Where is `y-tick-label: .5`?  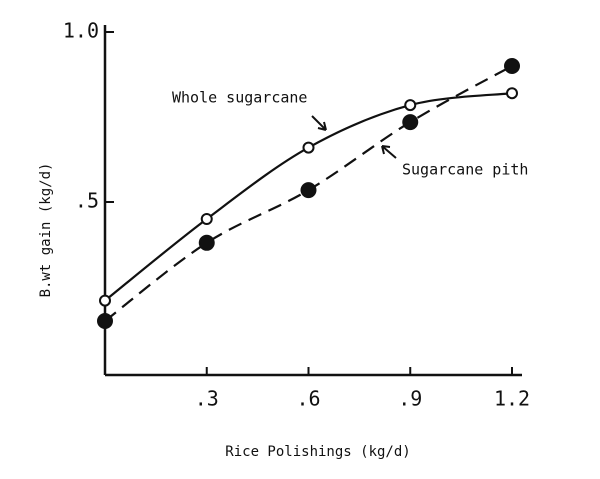
y-tick-label: .5 is located at coordinates (87, 201).